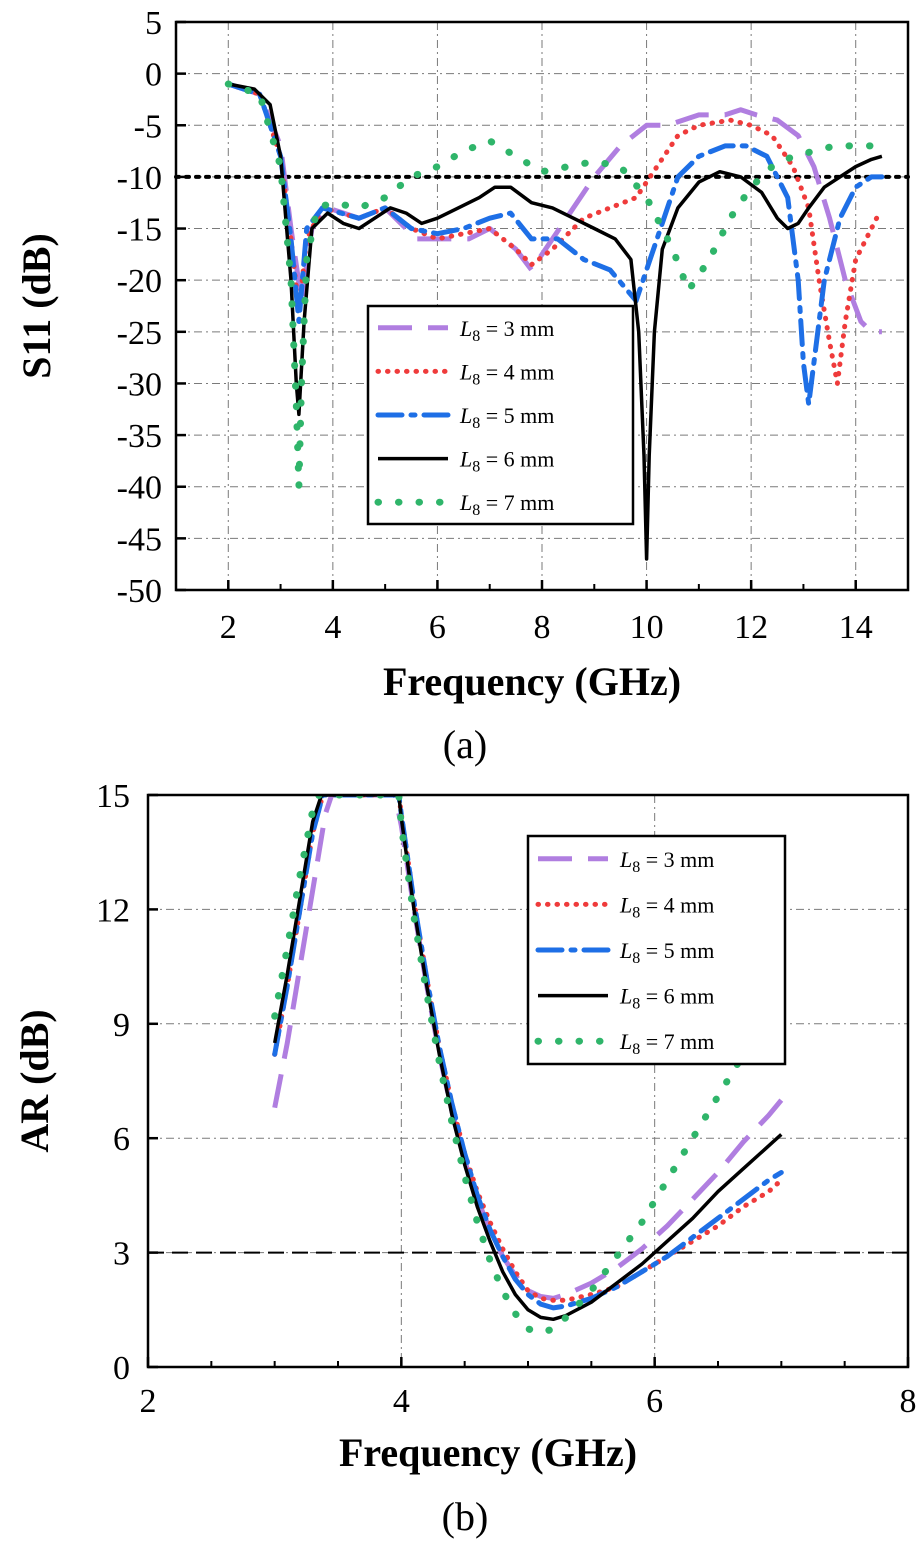 Image resolution: width=921 pixels, height=1541 pixels. Describe the element at coordinates (36, 306) in the screenshot. I see `chart-a-y-axis-title: S11 (dB)` at that location.